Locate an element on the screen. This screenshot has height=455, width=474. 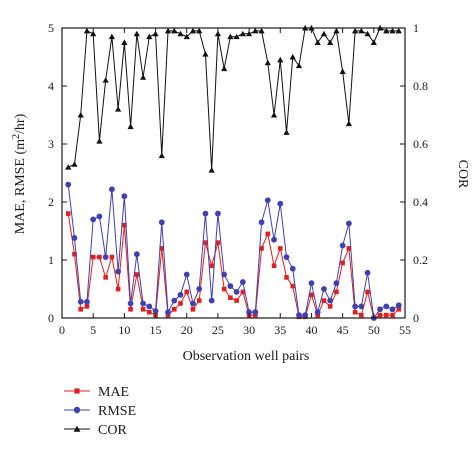
right-y-tick-label: 0.6 is located at coordinates (420, 144).